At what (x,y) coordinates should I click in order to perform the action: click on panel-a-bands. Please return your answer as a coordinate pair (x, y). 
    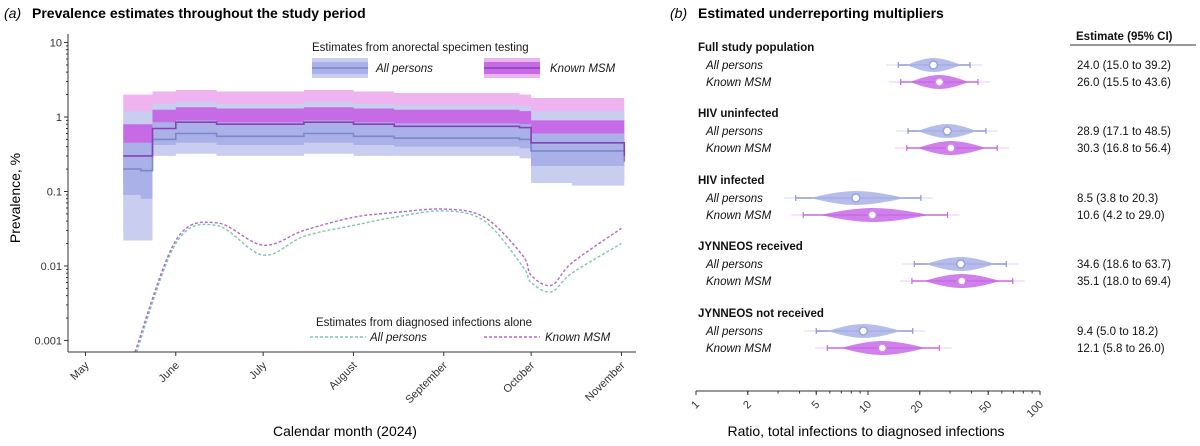
    Looking at the image, I should click on (374, 165).